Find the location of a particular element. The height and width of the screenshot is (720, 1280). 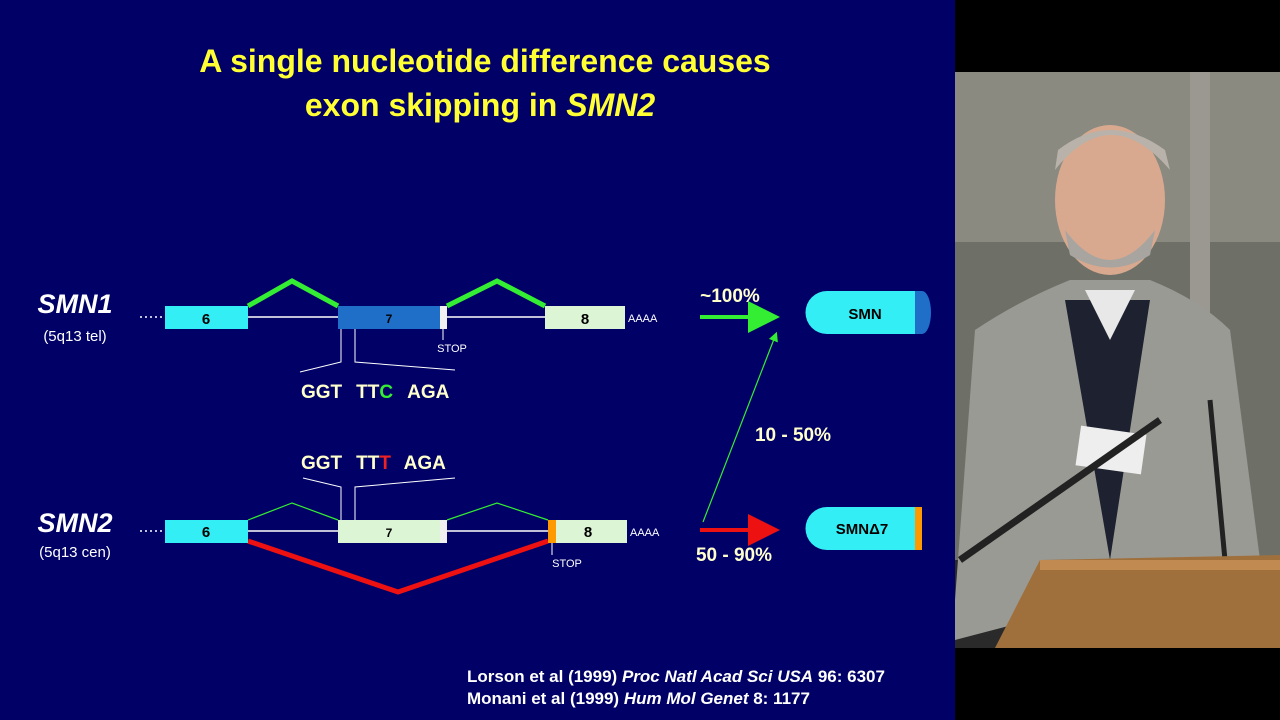

protein-label: SMN is located at coordinates (864, 314).